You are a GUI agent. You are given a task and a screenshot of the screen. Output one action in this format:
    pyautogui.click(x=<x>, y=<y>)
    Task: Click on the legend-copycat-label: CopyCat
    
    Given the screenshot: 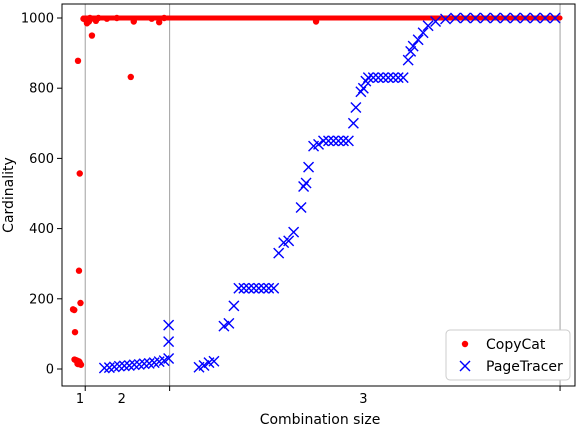 What is the action you would take?
    pyautogui.click(x=516, y=345)
    